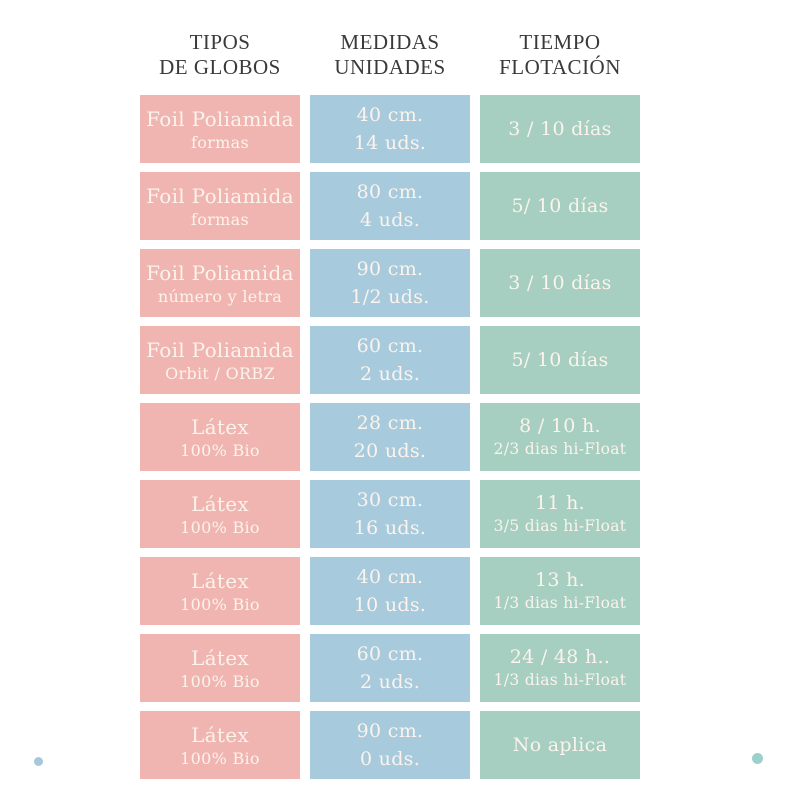 This screenshot has height=800, width=800. What do you see at coordinates (560, 526) in the screenshot?
I see `float-note-label: 3/5 dias hi-Float` at bounding box center [560, 526].